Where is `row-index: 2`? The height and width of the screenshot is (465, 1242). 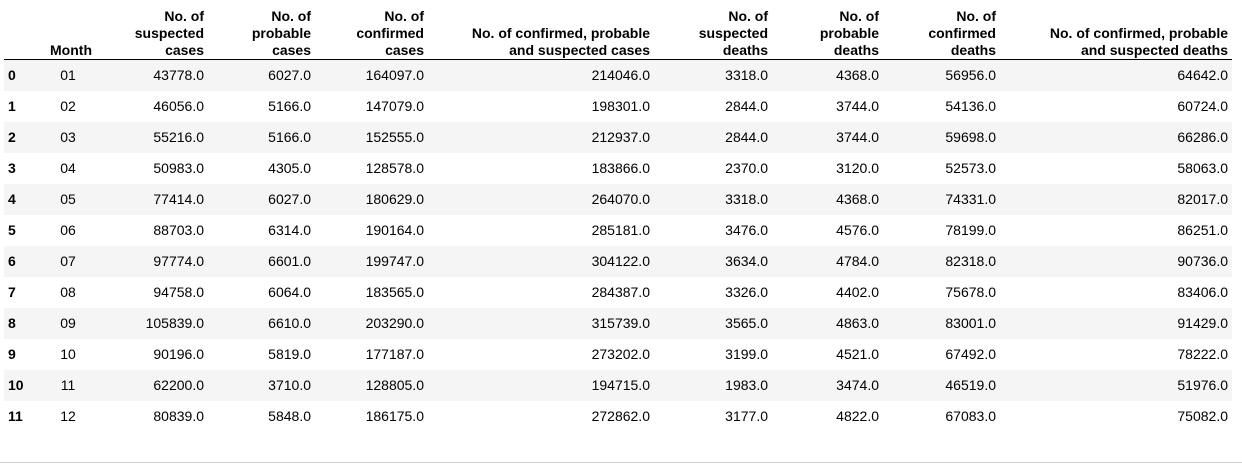 row-index: 2 is located at coordinates (12, 137).